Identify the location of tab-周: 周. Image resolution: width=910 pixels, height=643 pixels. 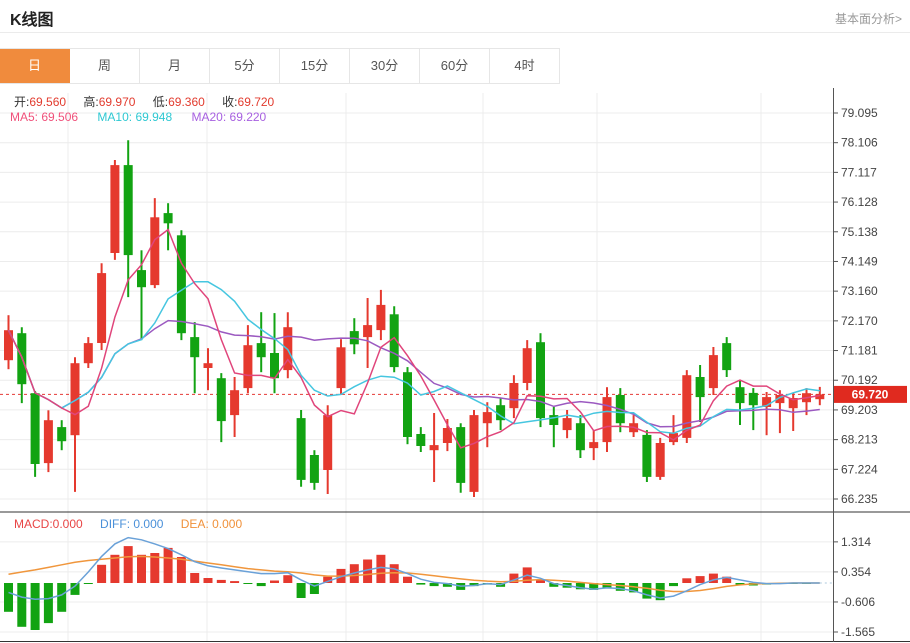
(105, 66).